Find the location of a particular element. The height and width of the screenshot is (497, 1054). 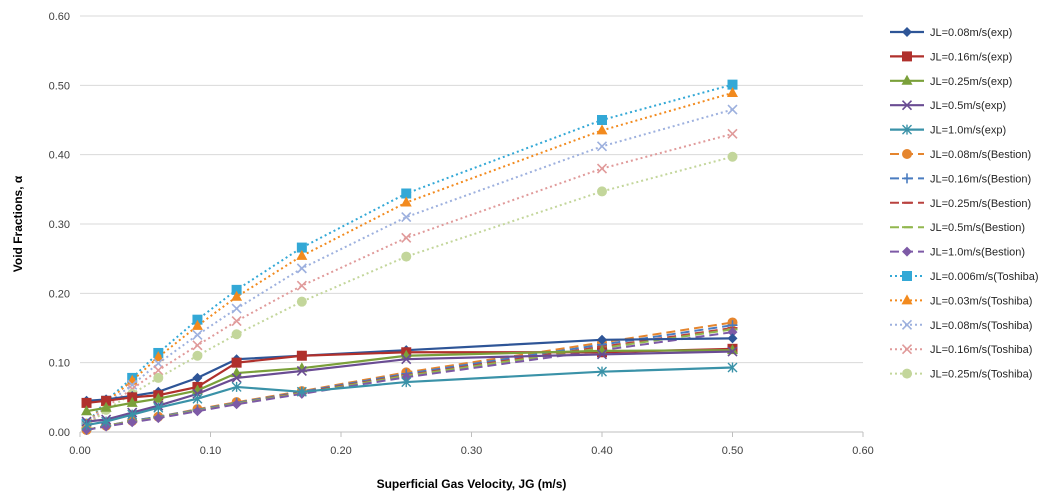

x-tick-label: 0.10 is located at coordinates (210, 451).